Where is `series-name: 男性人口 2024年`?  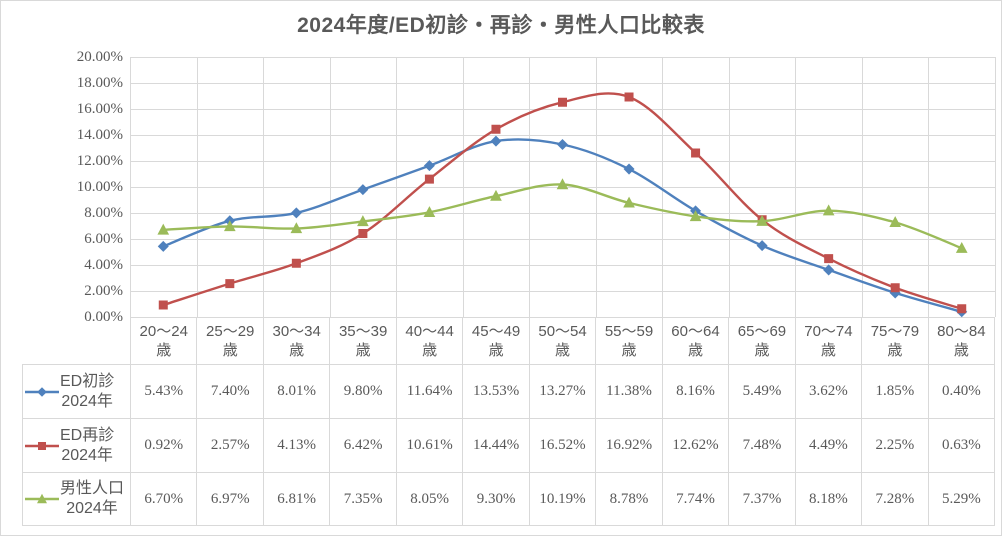 series-name: 男性人口 2024年 is located at coordinates (92, 499).